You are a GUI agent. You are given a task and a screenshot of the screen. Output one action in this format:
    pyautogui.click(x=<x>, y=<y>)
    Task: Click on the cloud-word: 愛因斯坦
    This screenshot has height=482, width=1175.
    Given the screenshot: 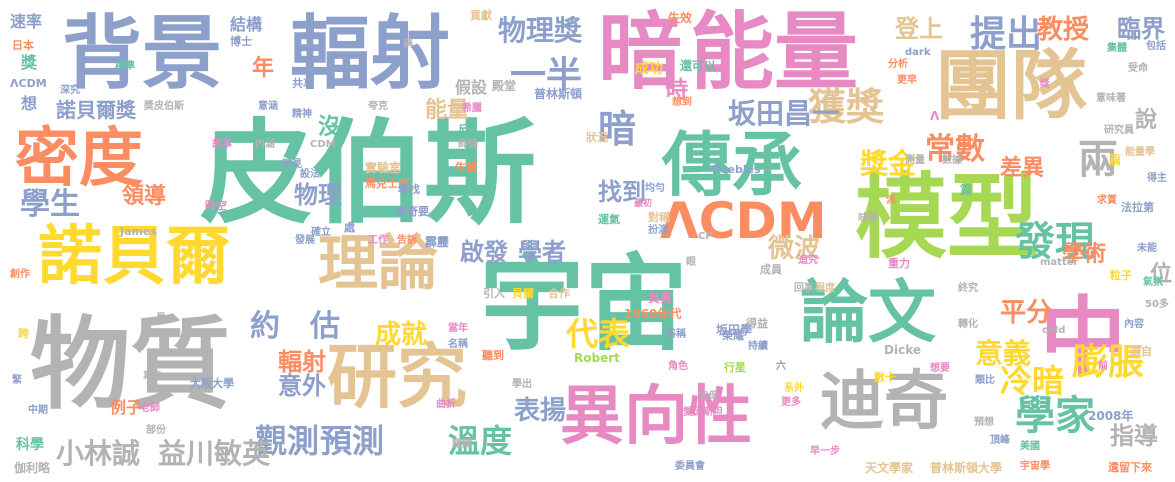 What is the action you would take?
    pyautogui.click(x=703, y=412)
    